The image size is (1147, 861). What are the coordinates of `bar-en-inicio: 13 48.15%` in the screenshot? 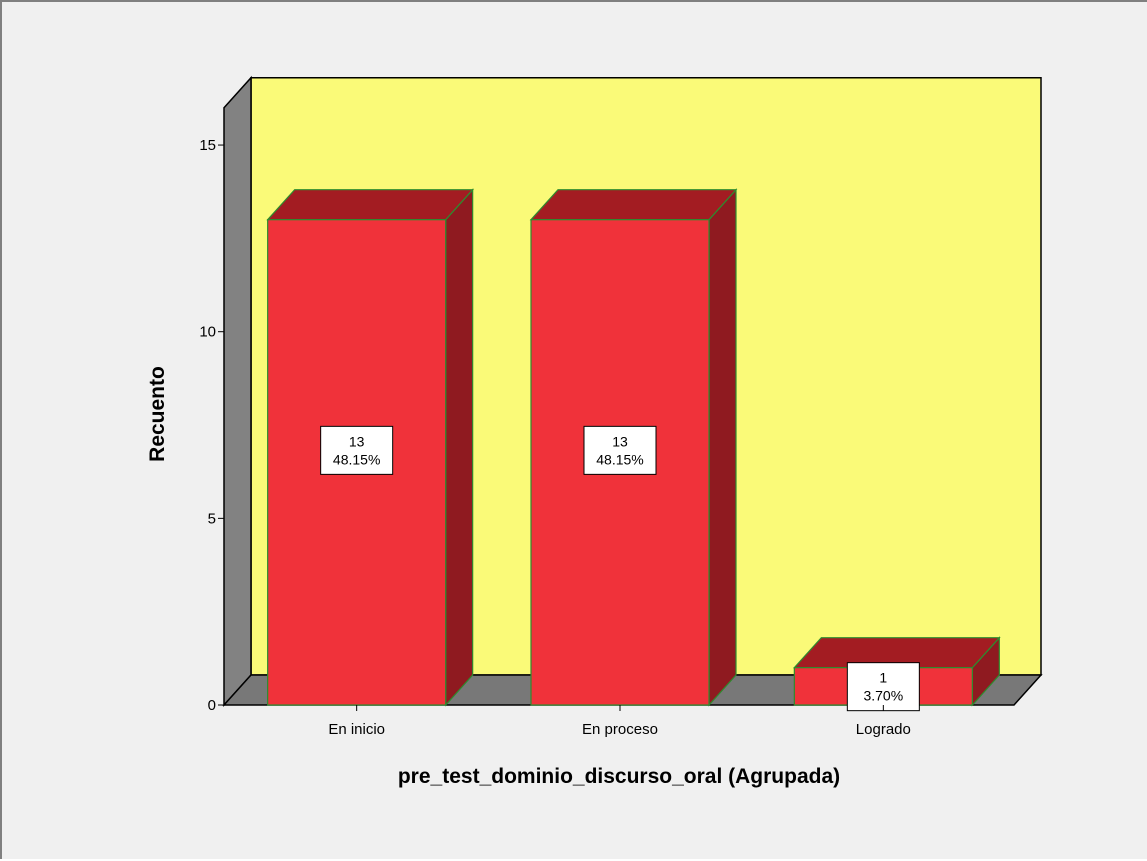 It's located at (370, 447).